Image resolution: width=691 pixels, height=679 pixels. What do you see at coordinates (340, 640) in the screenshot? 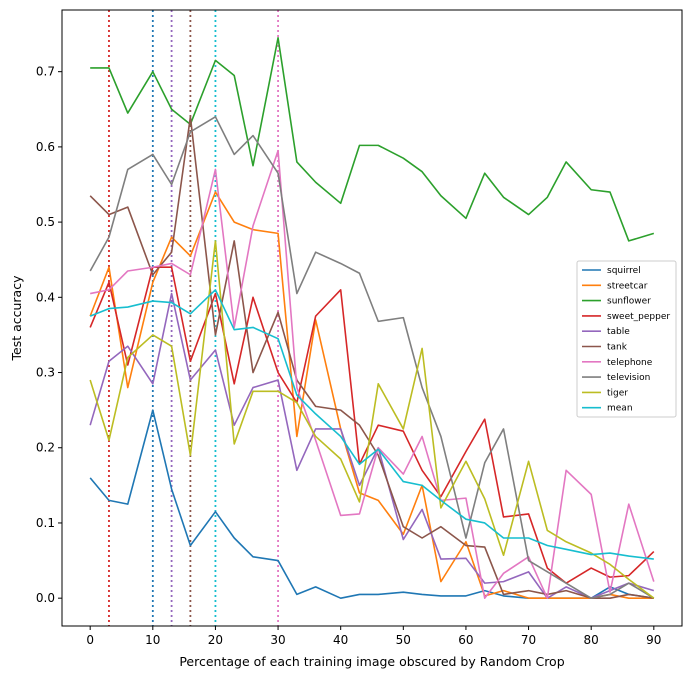
I see `x-tick-label: 40` at bounding box center [340, 640].